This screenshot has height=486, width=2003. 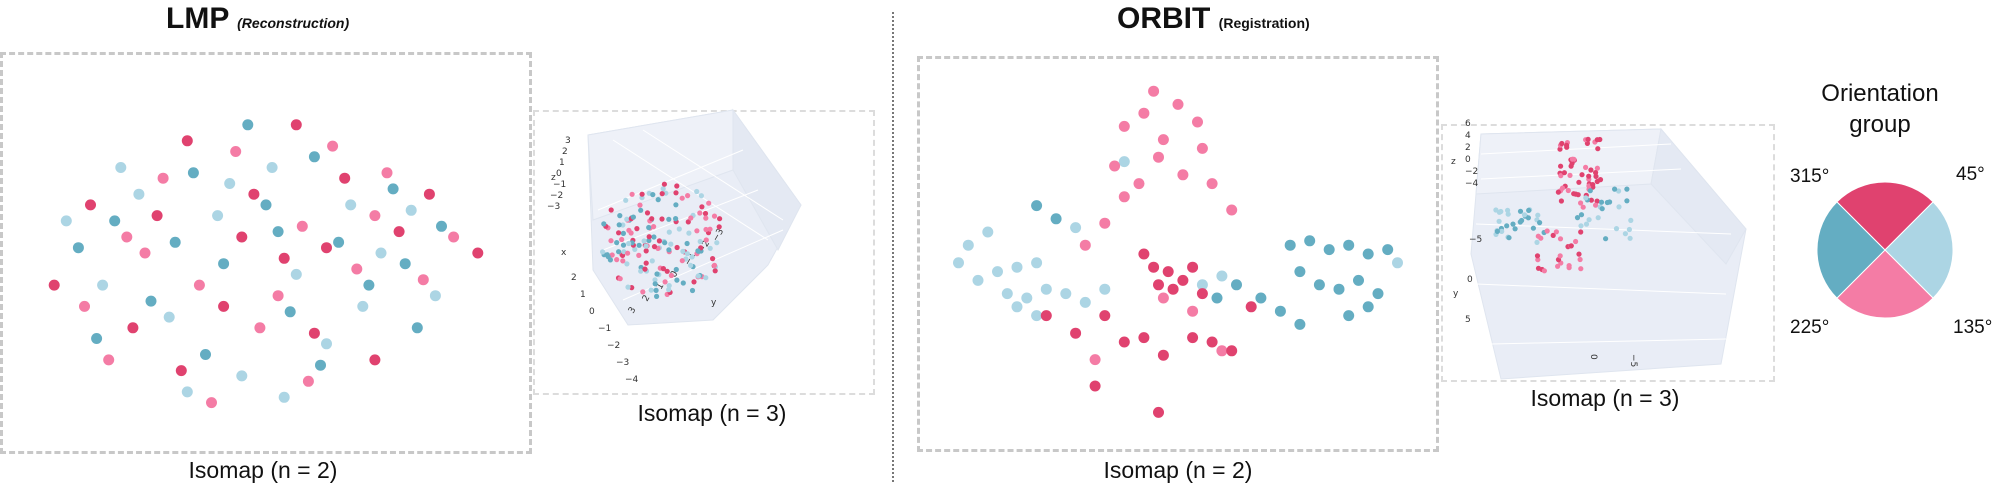 What do you see at coordinates (1468, 160) in the screenshot?
I see `orbit-z-ticks-3: 0` at bounding box center [1468, 160].